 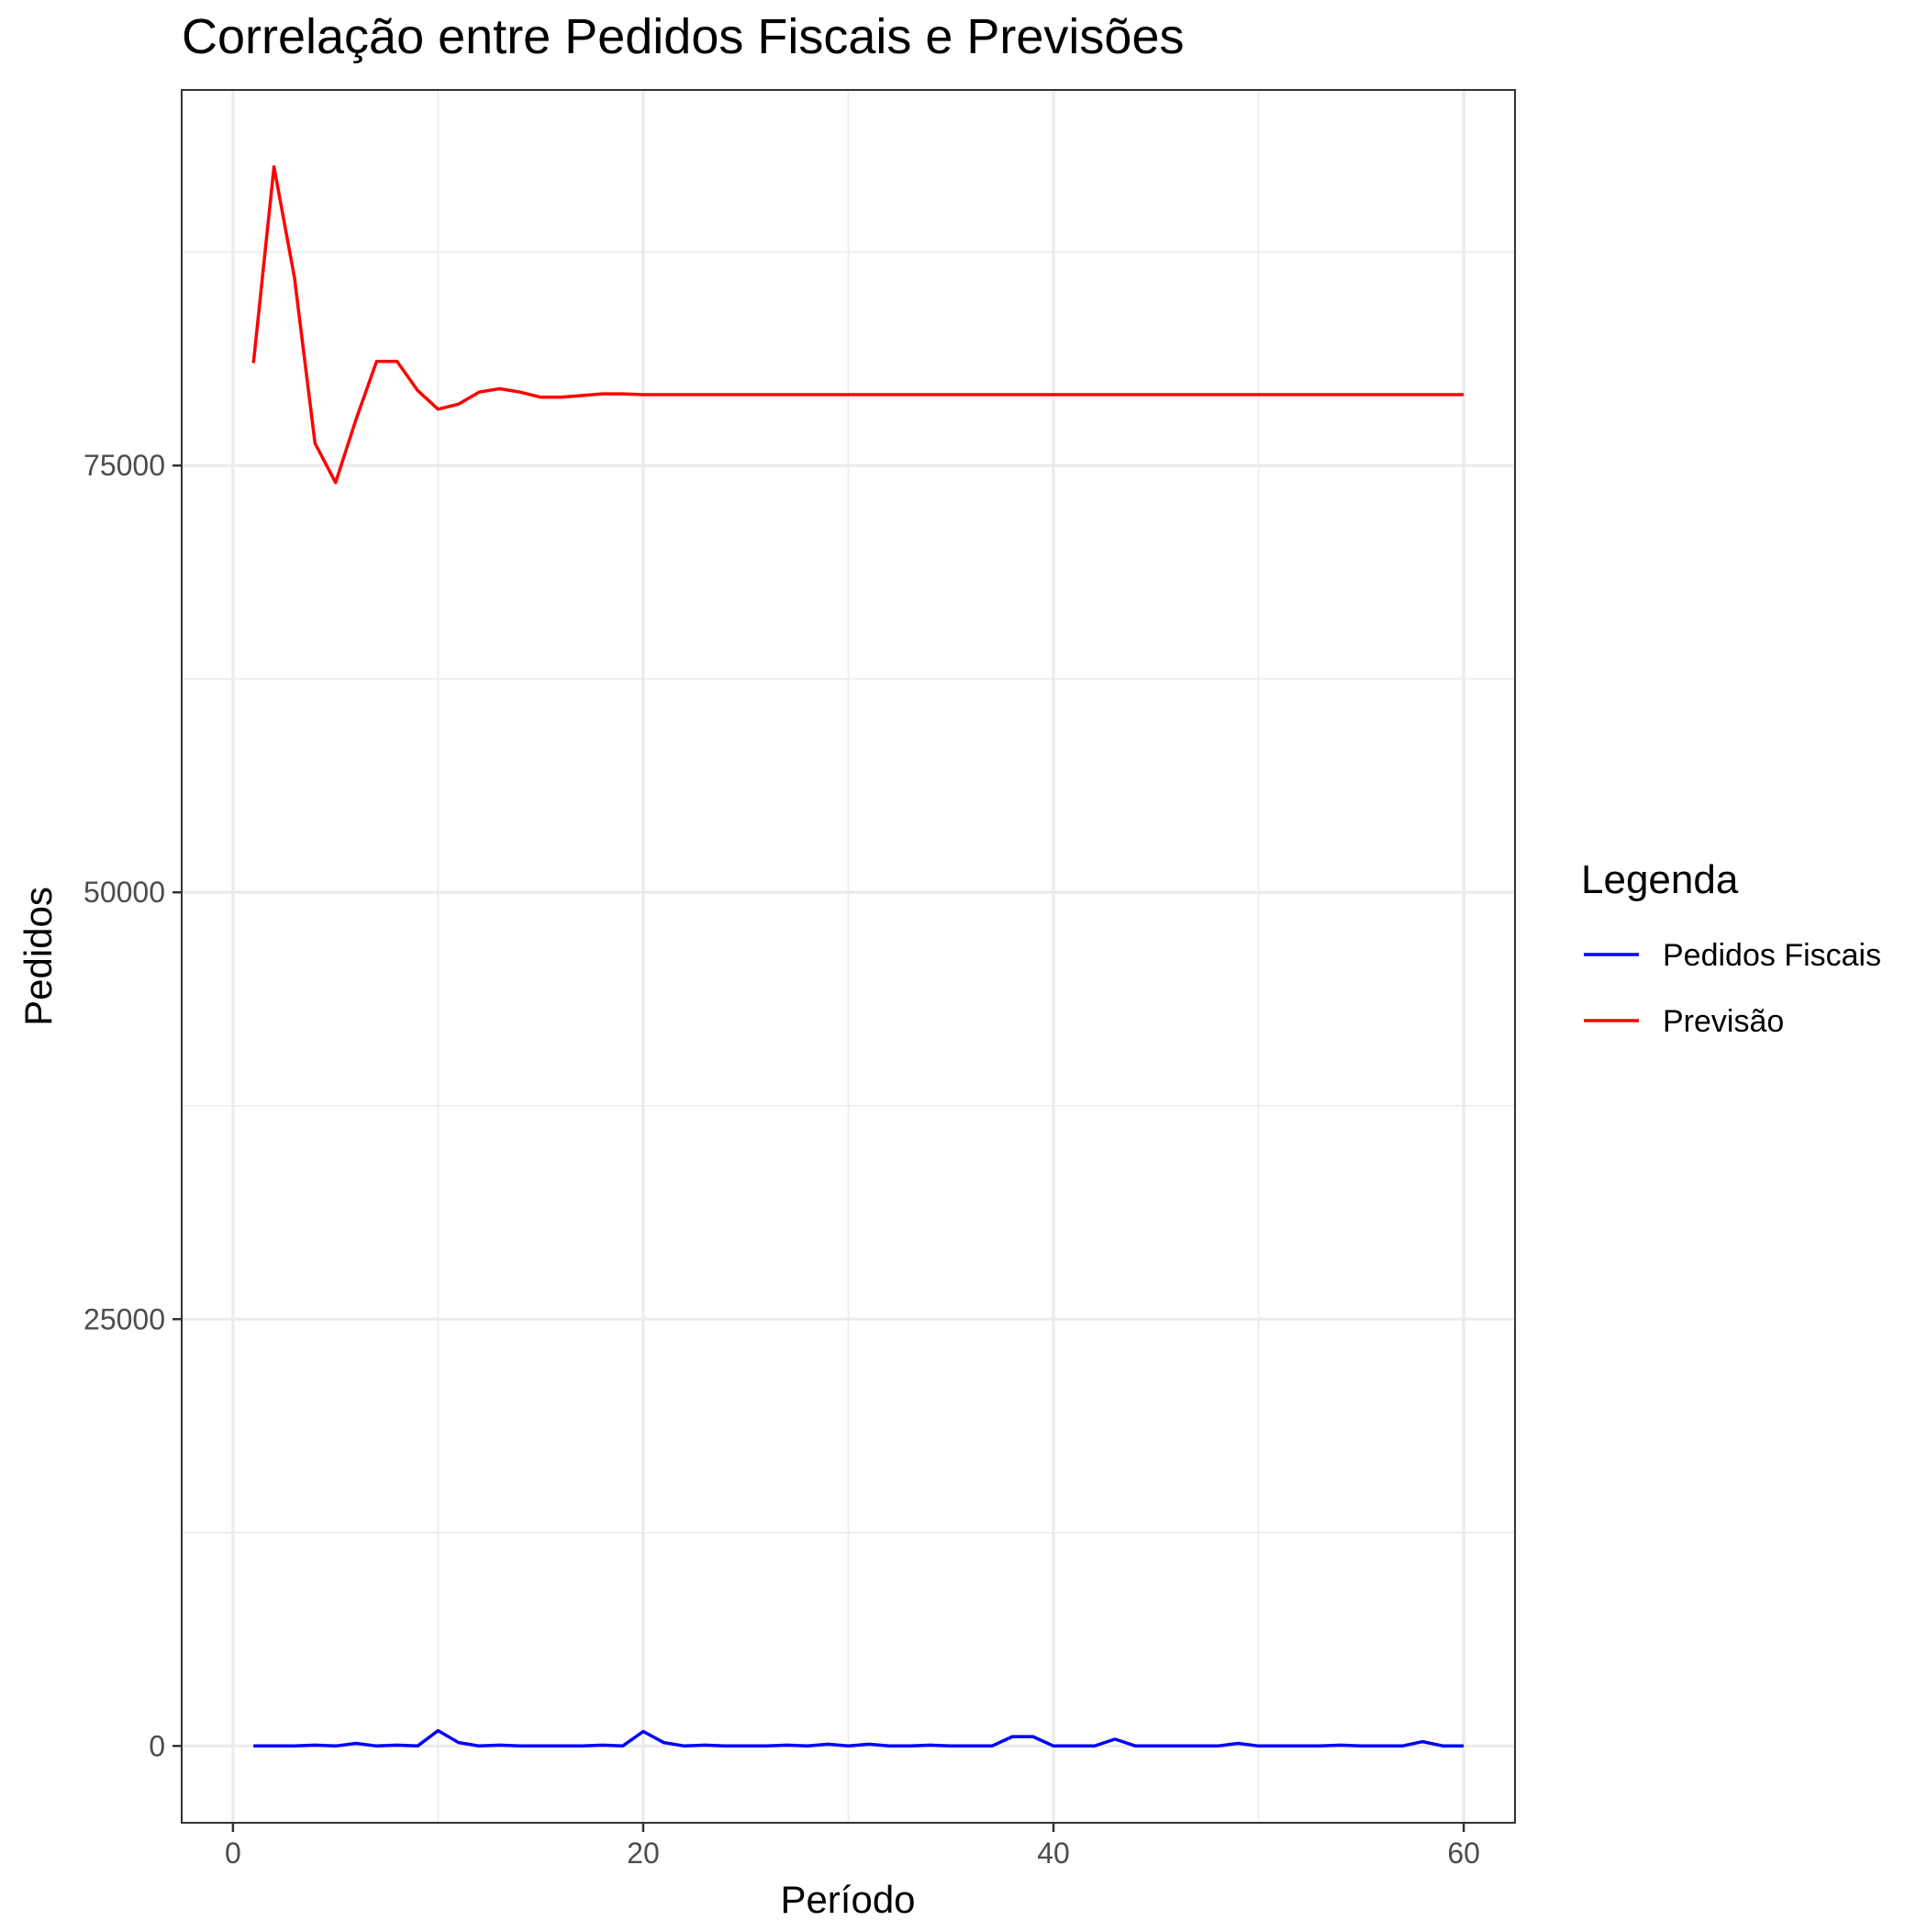 What do you see at coordinates (643, 1853) in the screenshot?
I see `x-tick-label: 20` at bounding box center [643, 1853].